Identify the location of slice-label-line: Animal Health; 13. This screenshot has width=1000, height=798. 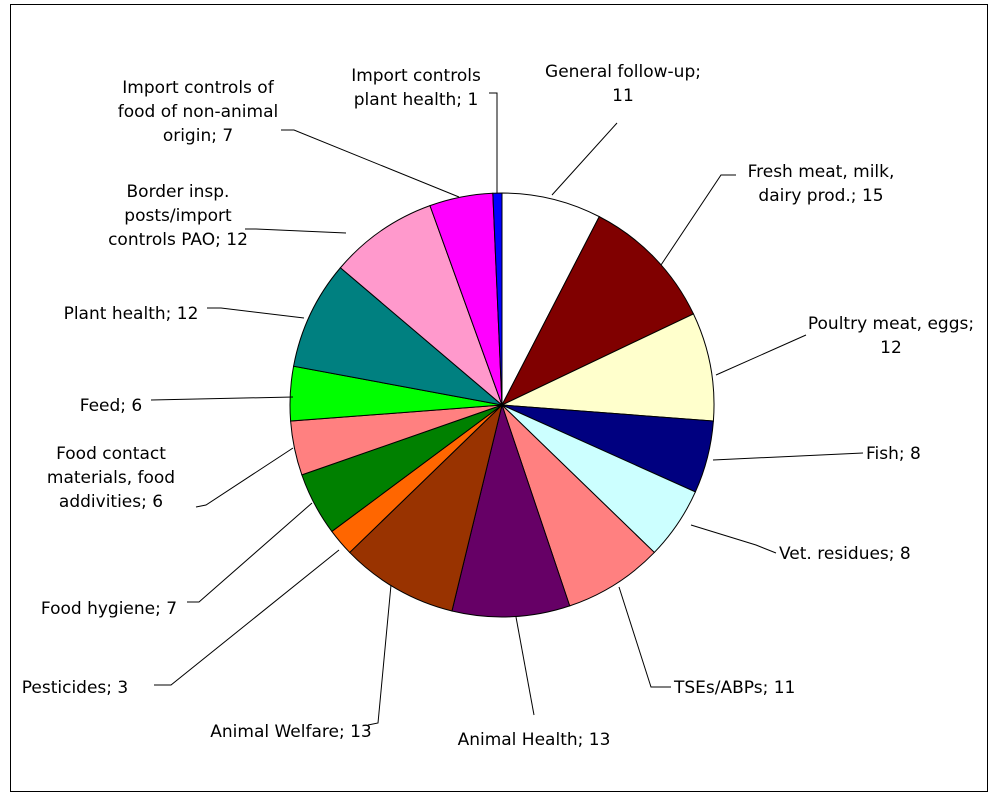
(534, 740).